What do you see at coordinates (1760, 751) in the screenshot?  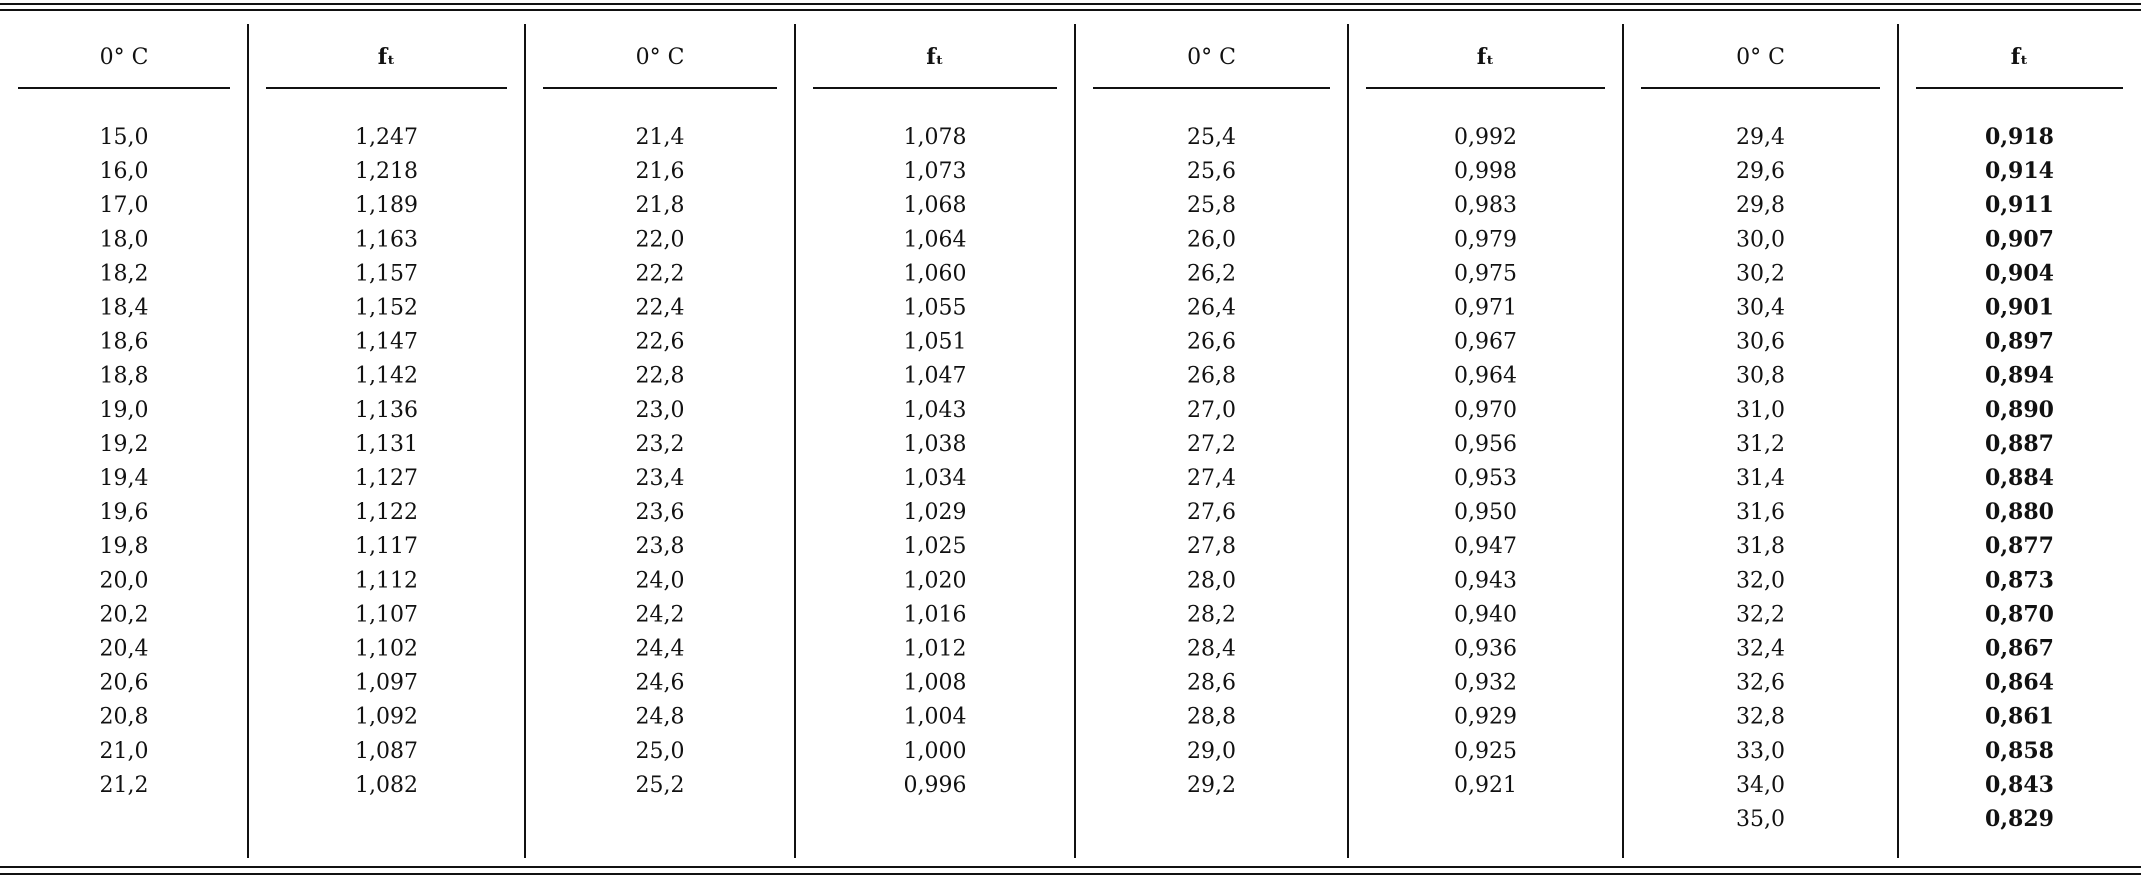 I see `cell: 33,0` at bounding box center [1760, 751].